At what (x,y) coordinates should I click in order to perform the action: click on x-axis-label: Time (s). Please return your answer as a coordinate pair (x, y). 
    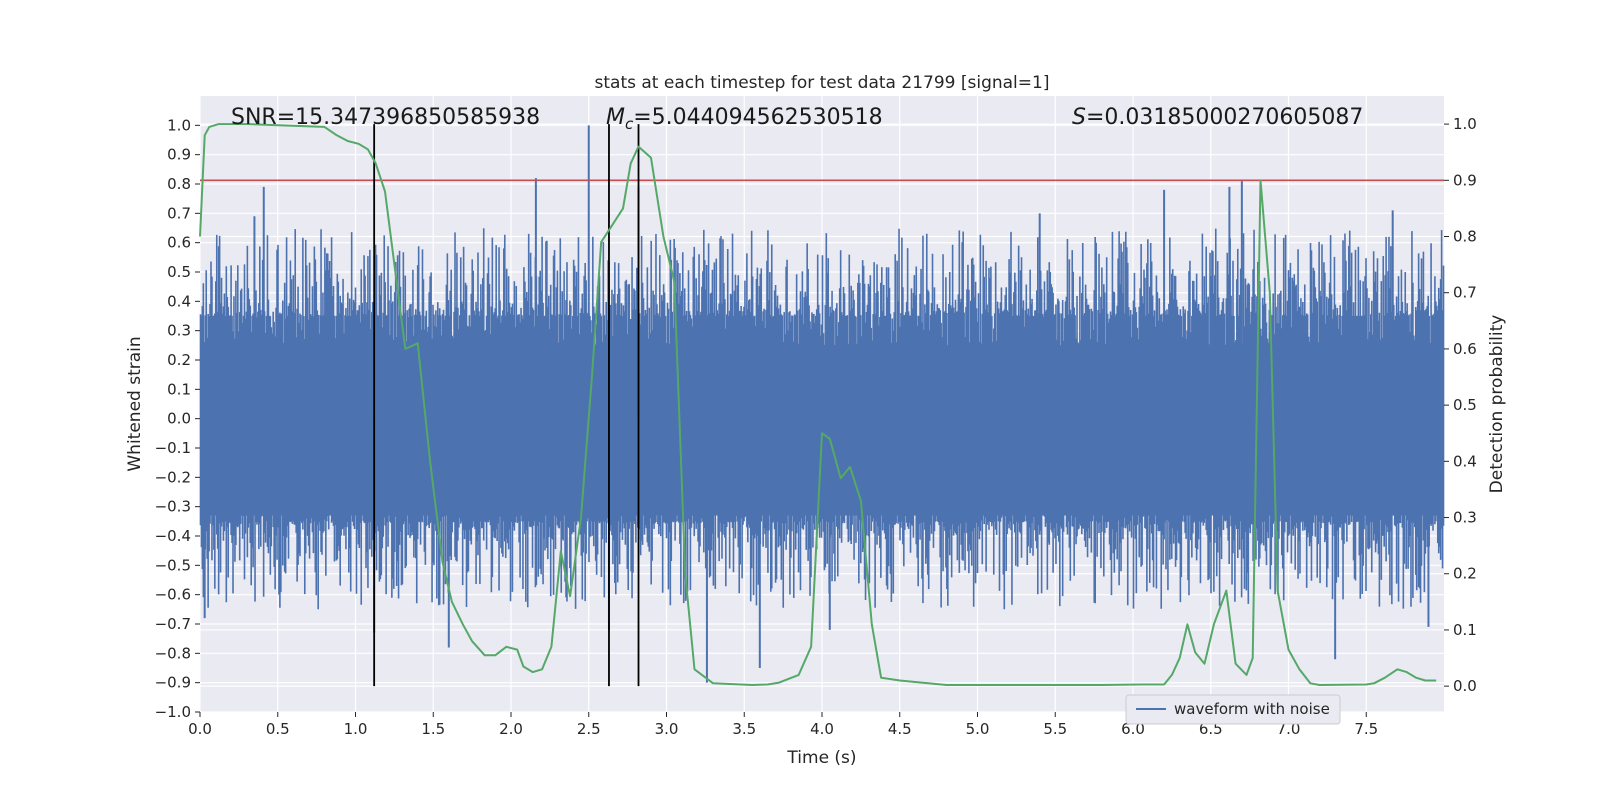
    Looking at the image, I should click on (821, 758).